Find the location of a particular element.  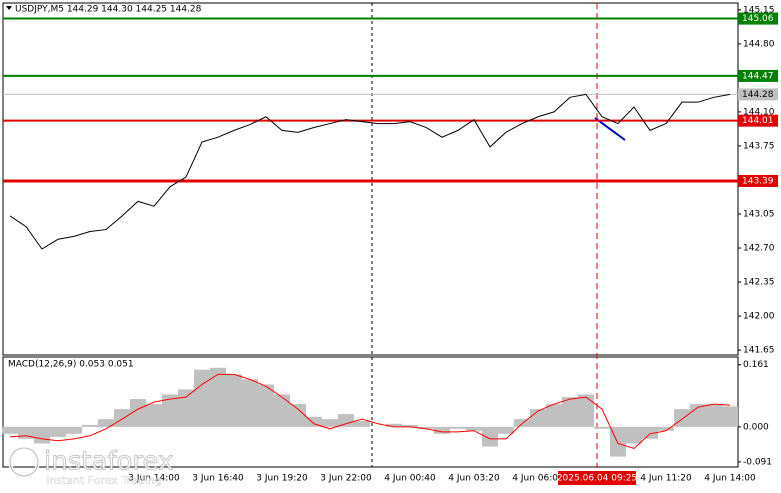

y-tick-label: -0.091 is located at coordinates (757, 462).